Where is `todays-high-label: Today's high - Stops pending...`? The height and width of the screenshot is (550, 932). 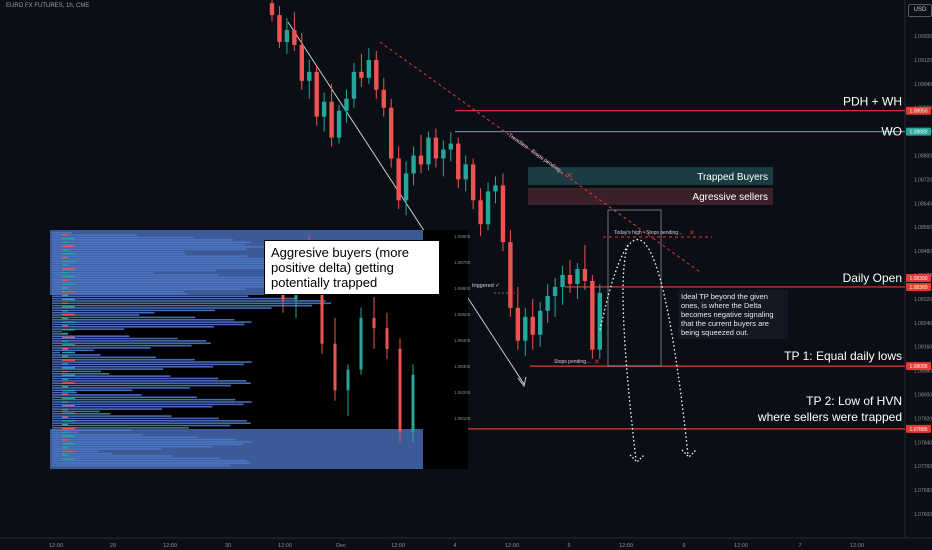
todays-high-label: Today's high - Stops pending... is located at coordinates (648, 233).